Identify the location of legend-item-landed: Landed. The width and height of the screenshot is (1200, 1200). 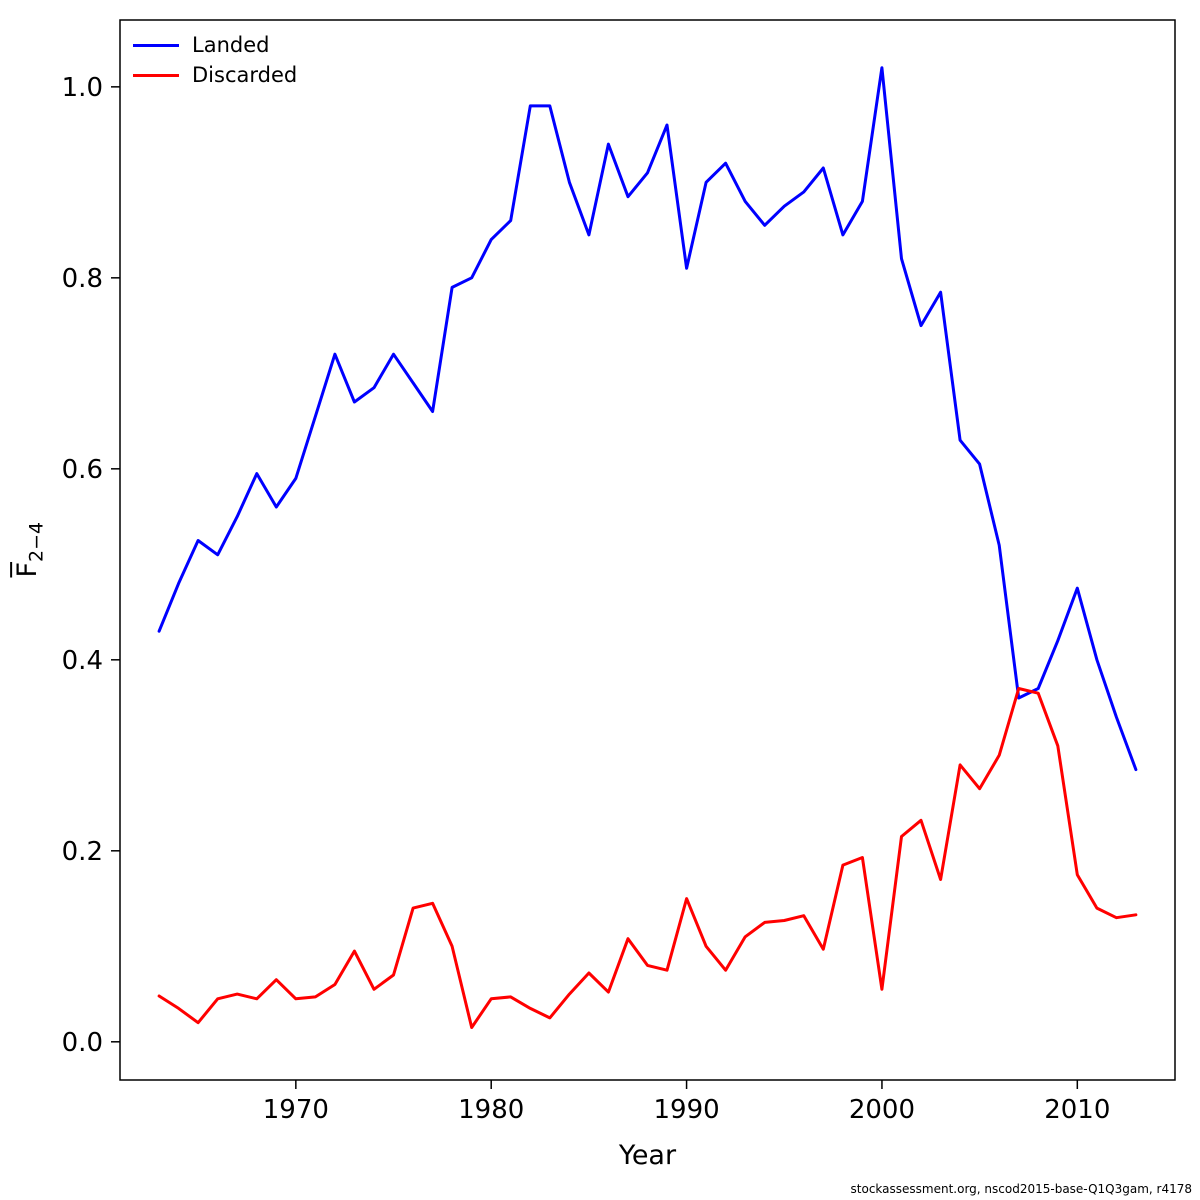
(215, 45).